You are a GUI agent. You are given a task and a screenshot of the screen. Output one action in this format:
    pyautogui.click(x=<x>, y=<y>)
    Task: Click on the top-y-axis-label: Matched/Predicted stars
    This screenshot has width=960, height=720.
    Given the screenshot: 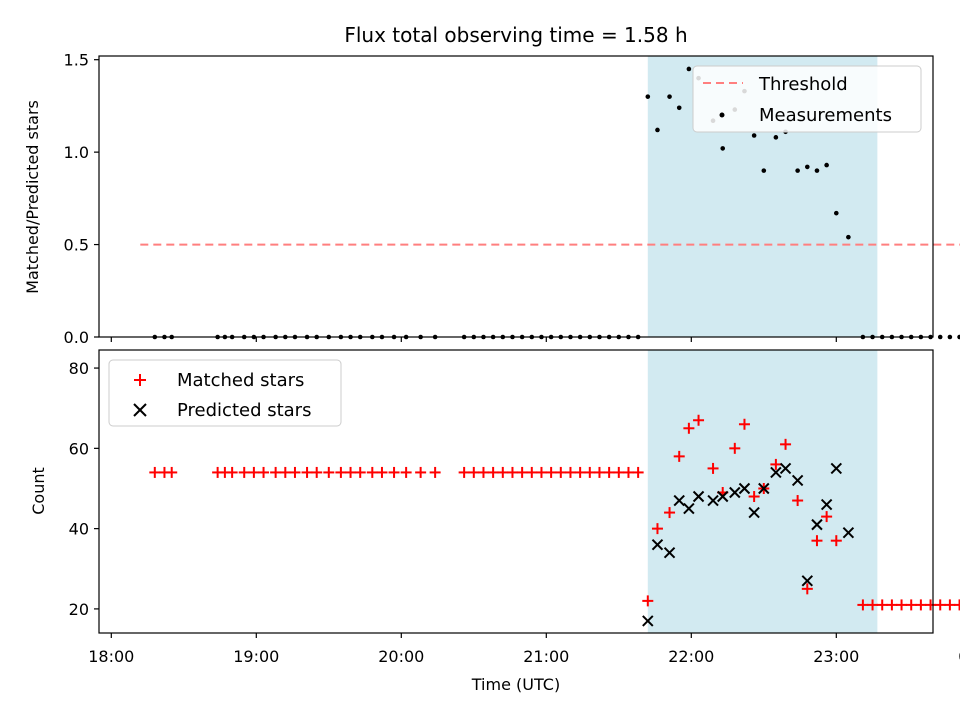 What is the action you would take?
    pyautogui.click(x=32, y=197)
    